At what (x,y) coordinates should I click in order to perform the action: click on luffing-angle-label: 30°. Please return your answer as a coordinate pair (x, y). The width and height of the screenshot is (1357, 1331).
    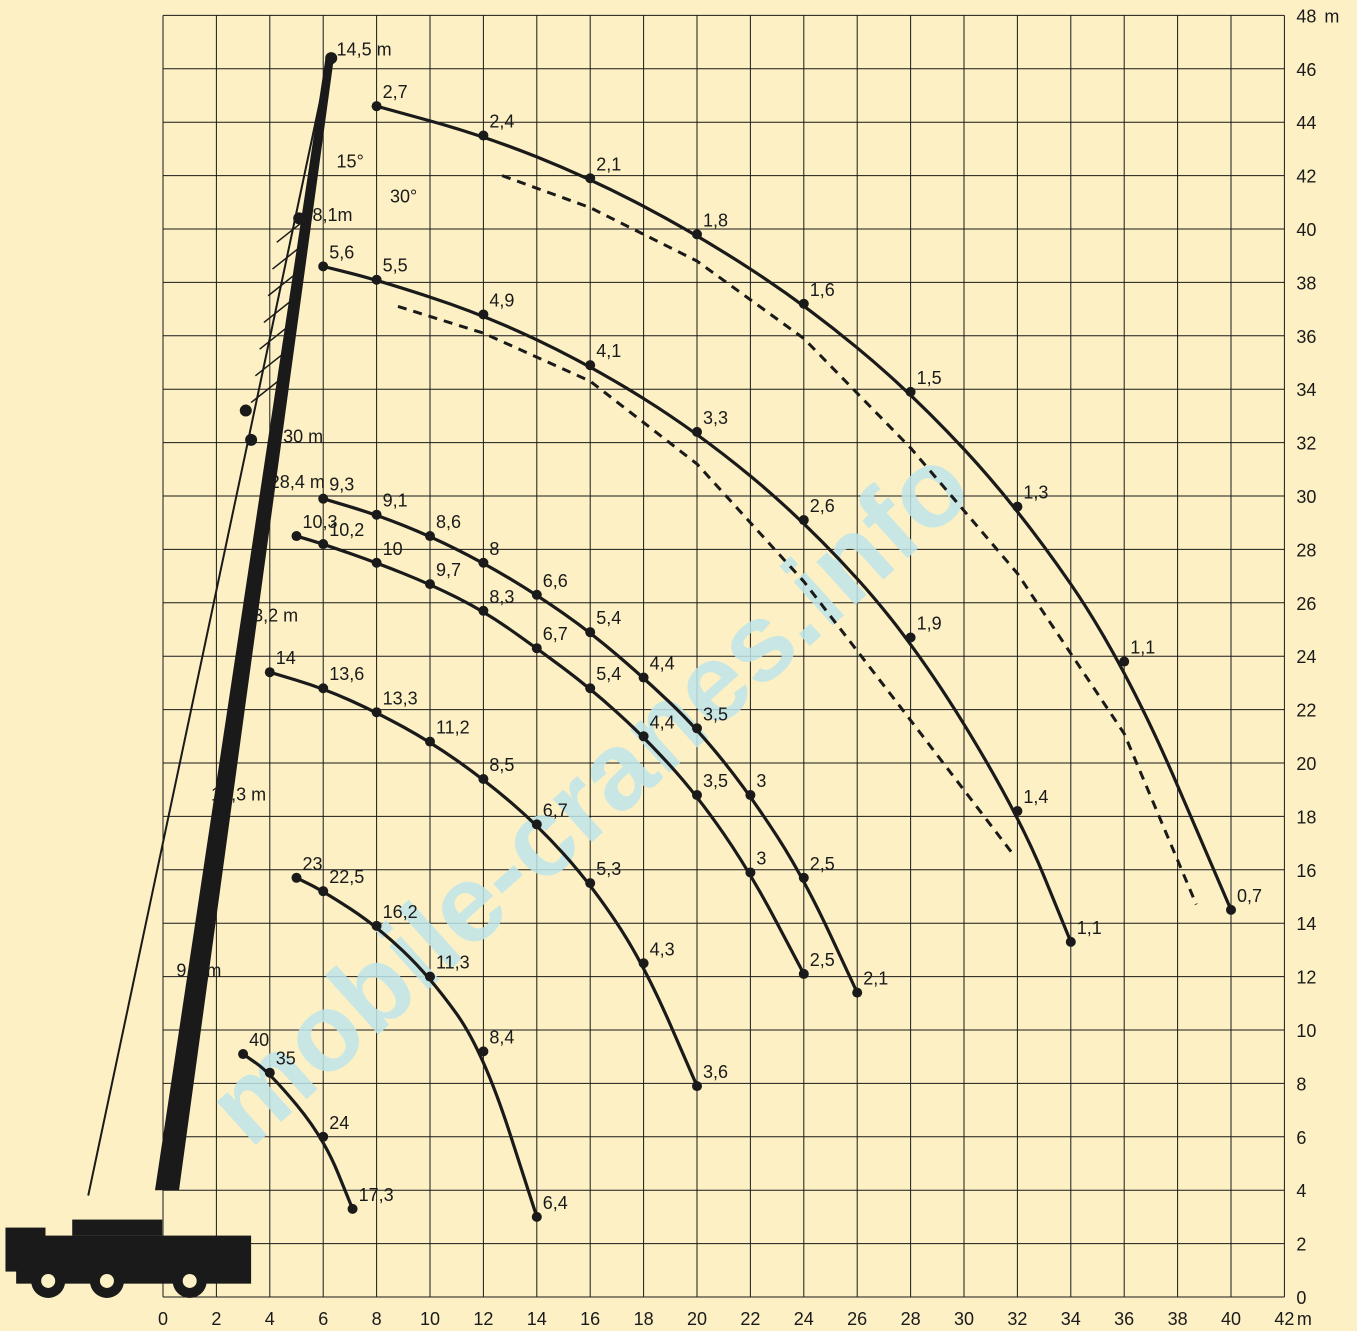
    Looking at the image, I should click on (403, 196).